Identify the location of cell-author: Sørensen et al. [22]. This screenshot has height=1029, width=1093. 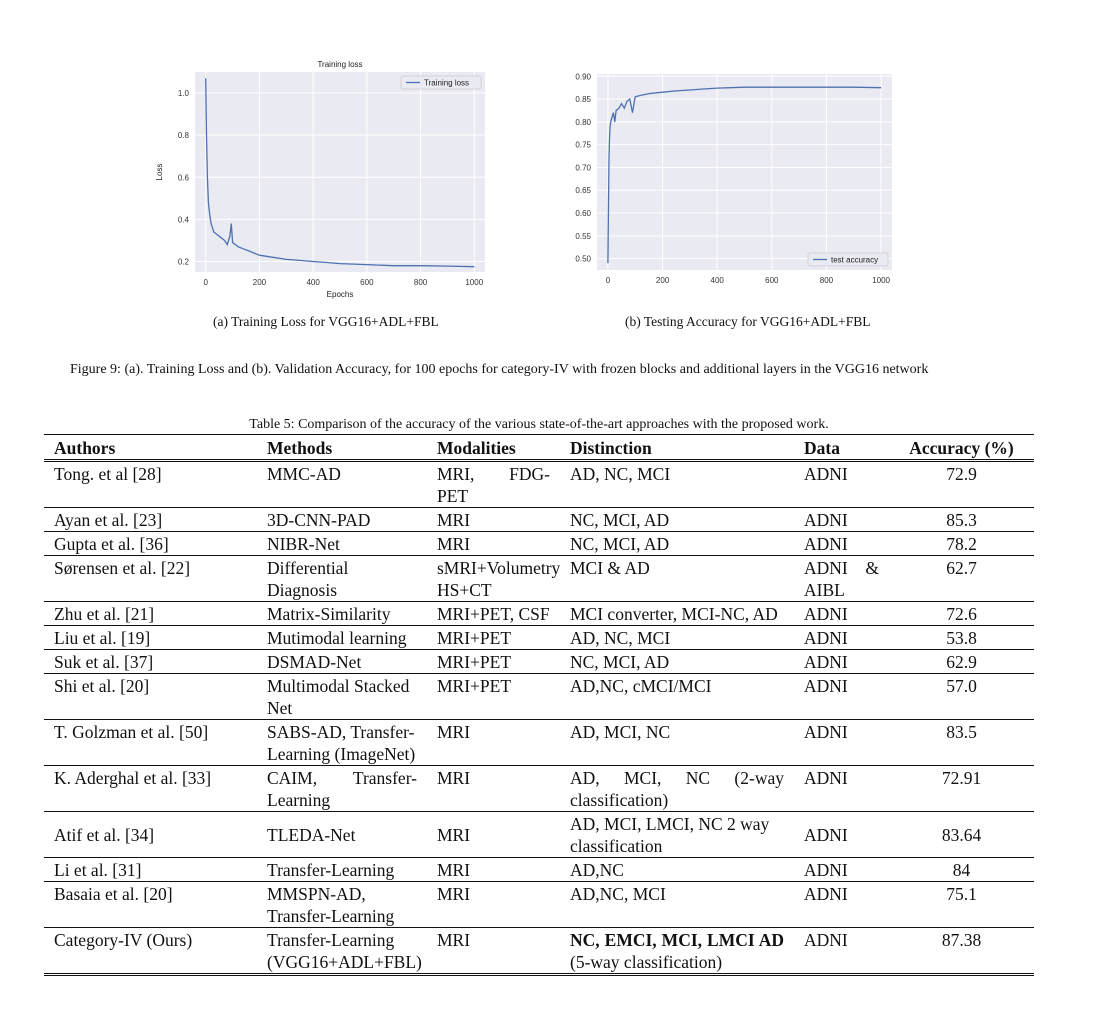
(122, 568).